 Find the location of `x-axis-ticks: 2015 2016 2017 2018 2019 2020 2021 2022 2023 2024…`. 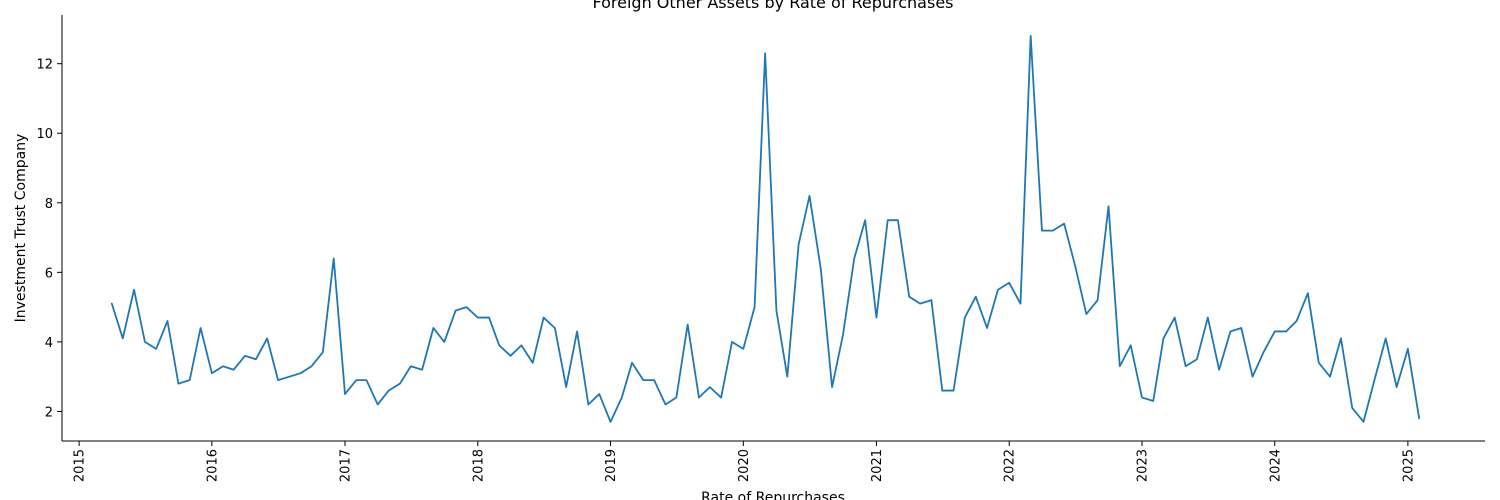

x-axis-ticks: 2015 2016 2017 2018 2019 2020 2021 2022 2023 2024… is located at coordinates (744, 461).